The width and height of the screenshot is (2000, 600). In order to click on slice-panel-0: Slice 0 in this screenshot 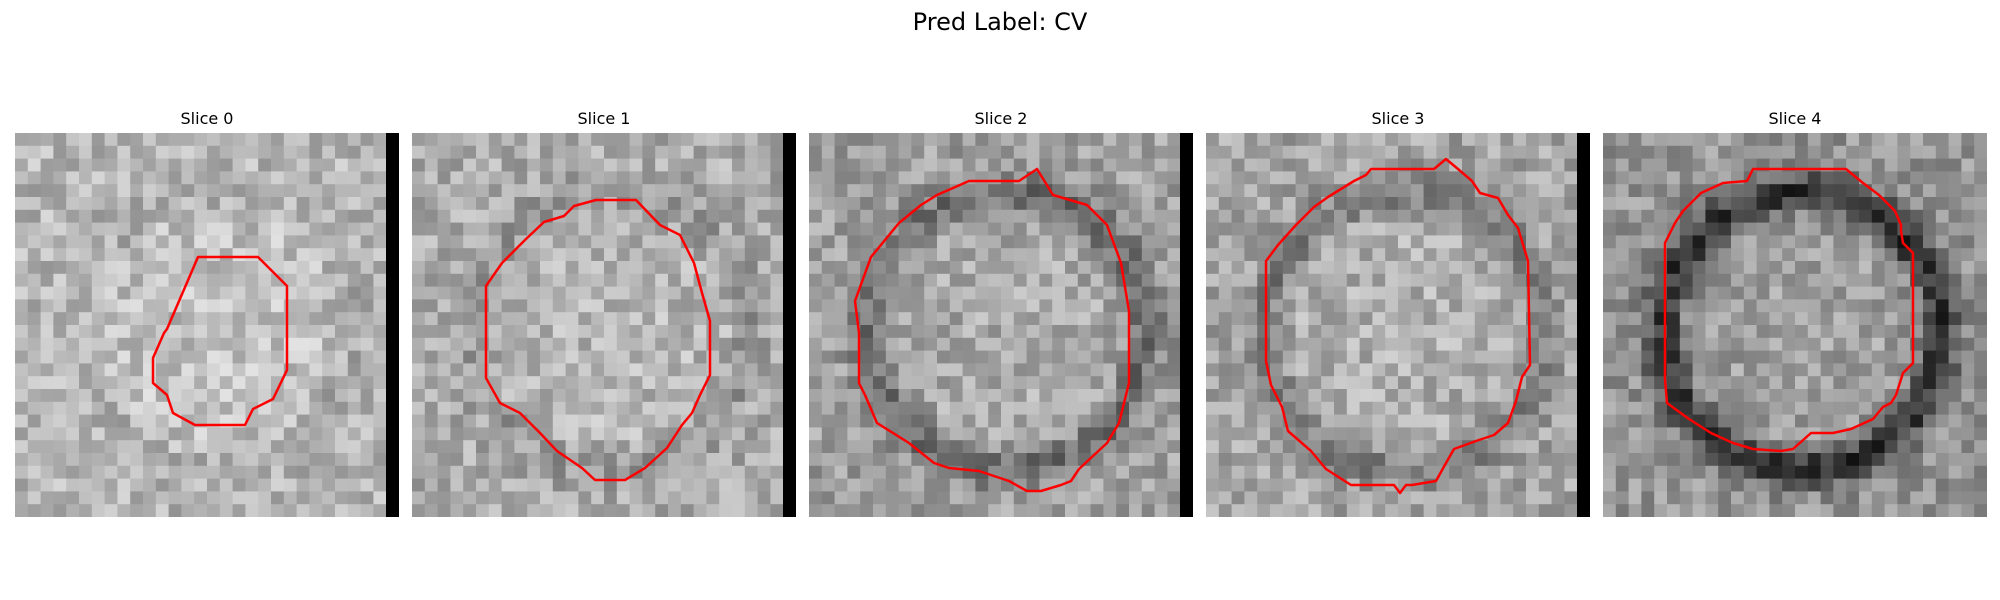, I will do `click(207, 315)`.